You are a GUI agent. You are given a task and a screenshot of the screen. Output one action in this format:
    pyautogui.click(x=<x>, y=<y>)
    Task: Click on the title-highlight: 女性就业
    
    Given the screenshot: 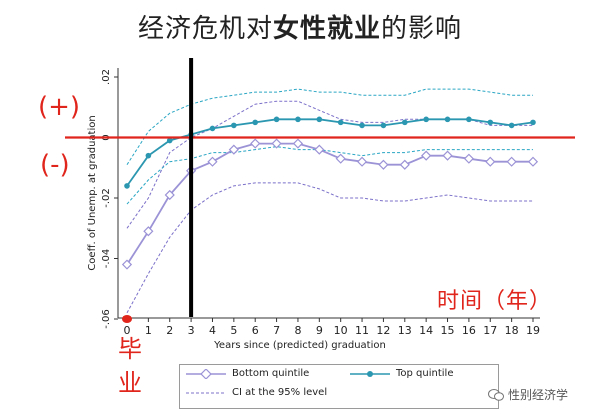 What is the action you would take?
    pyautogui.click(x=326, y=29)
    